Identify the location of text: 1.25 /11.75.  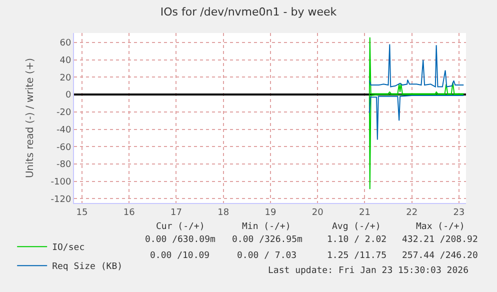
(357, 256).